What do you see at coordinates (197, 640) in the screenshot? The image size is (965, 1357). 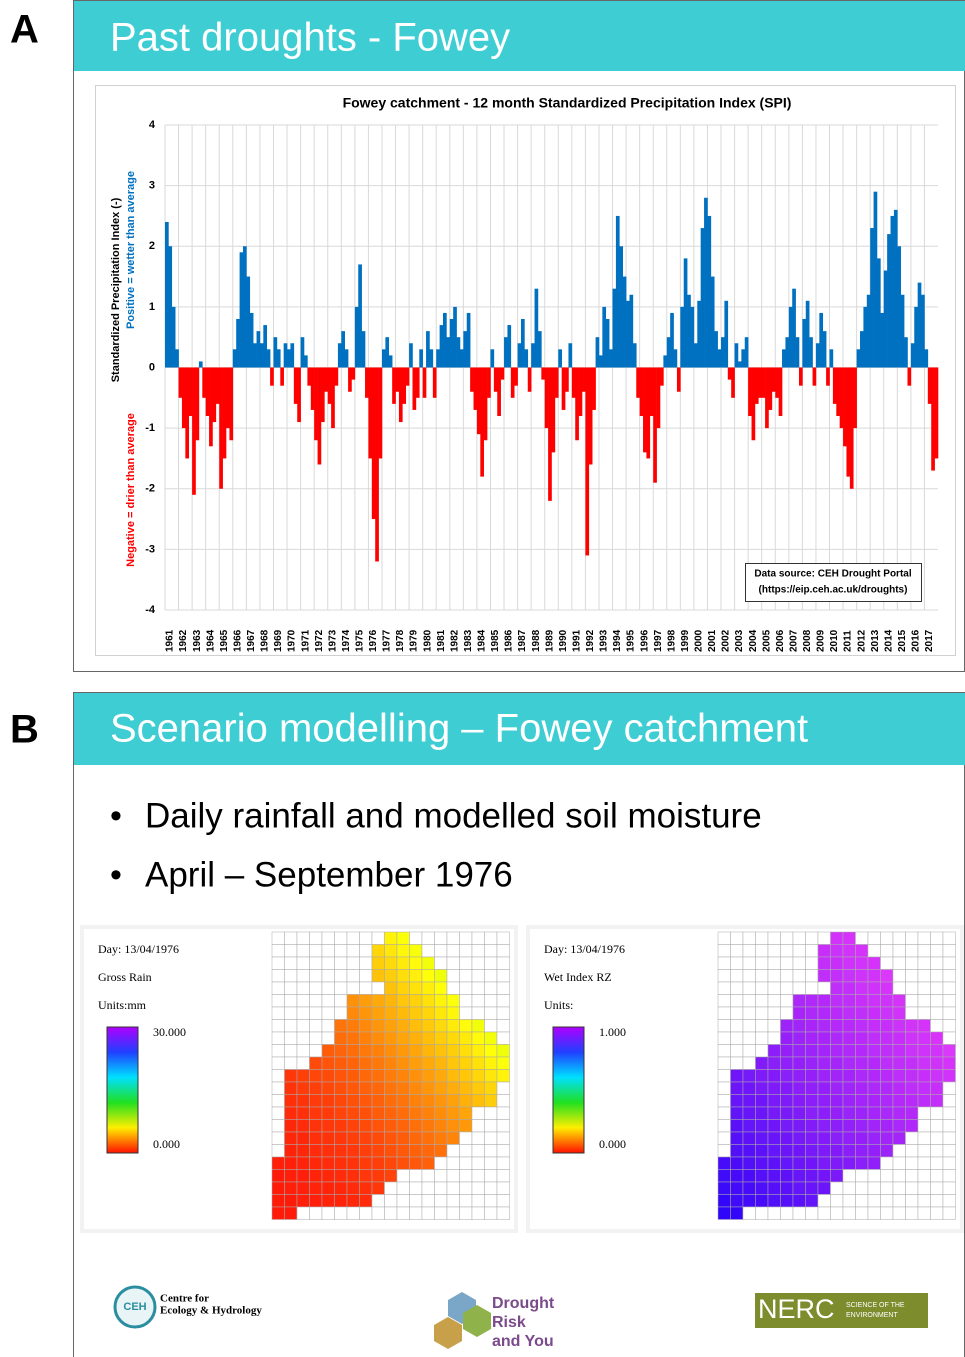 I see `x-tick-label: 1963` at bounding box center [197, 640].